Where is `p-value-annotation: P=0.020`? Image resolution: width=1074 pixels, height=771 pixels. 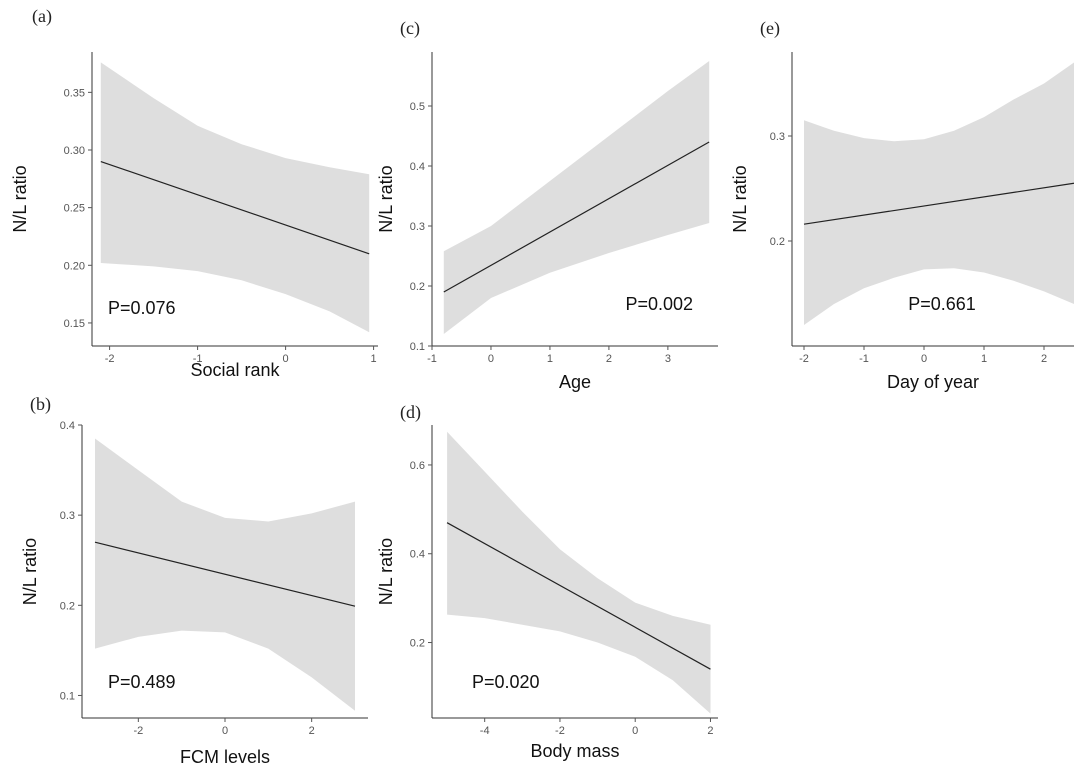 p-value-annotation: P=0.020 is located at coordinates (506, 682).